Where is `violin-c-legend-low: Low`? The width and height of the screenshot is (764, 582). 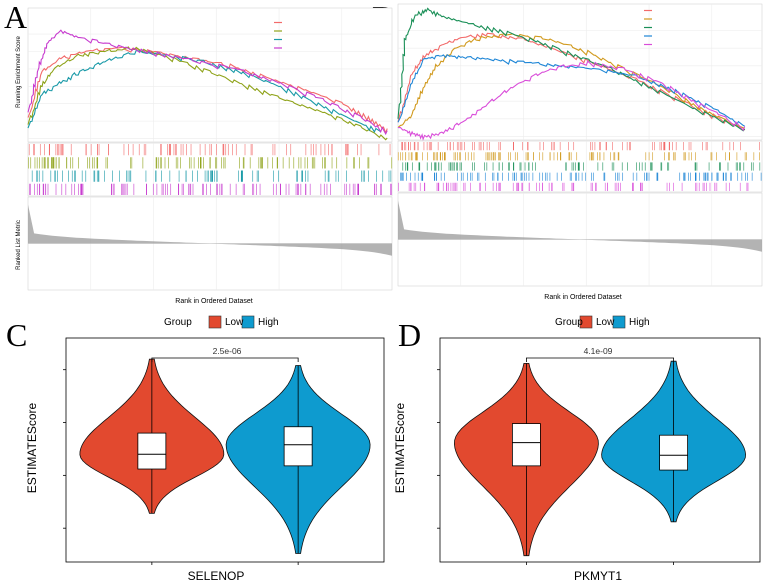 violin-c-legend-low: Low is located at coordinates (234, 322).